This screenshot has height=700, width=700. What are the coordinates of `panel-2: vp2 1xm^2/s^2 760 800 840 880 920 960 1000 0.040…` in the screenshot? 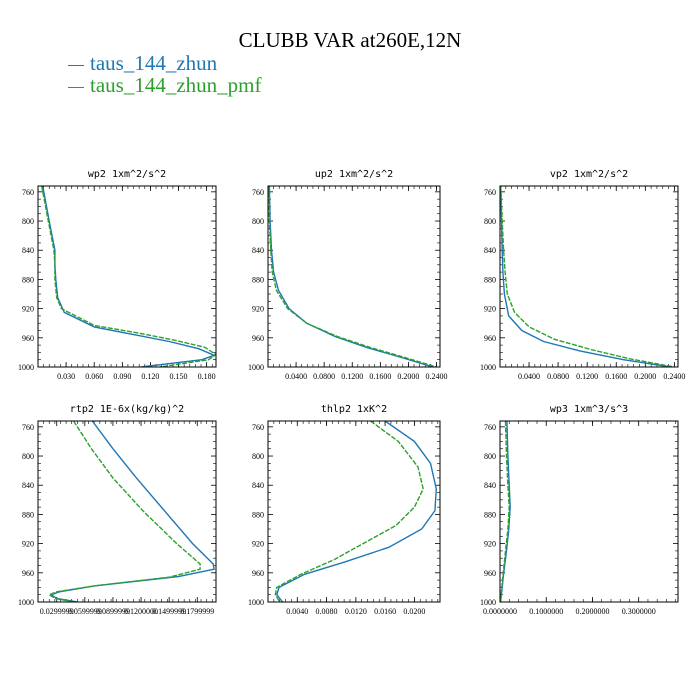 It's located at (582, 275).